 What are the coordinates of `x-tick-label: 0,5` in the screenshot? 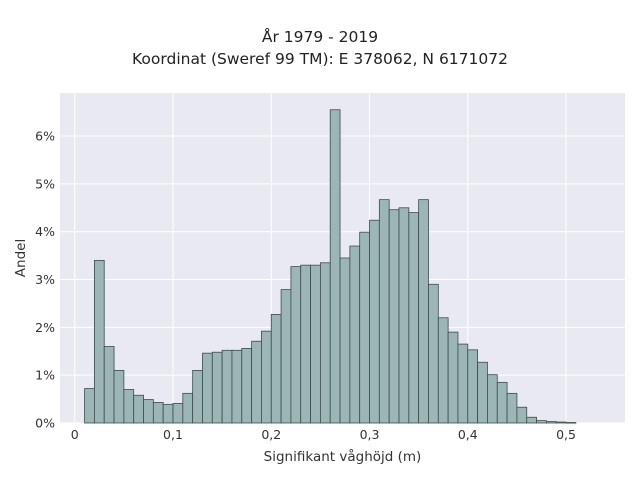 It's located at (566, 434).